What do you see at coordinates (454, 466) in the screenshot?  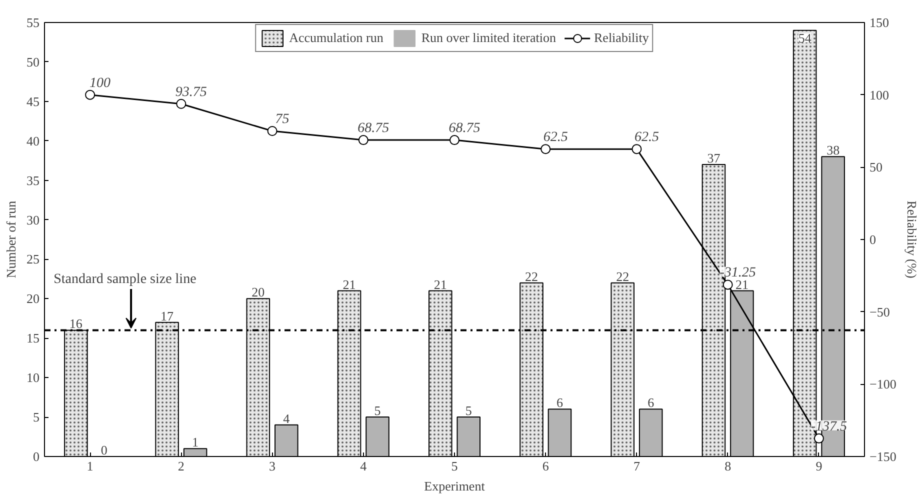 I see `x-tick-label: 5` at bounding box center [454, 466].